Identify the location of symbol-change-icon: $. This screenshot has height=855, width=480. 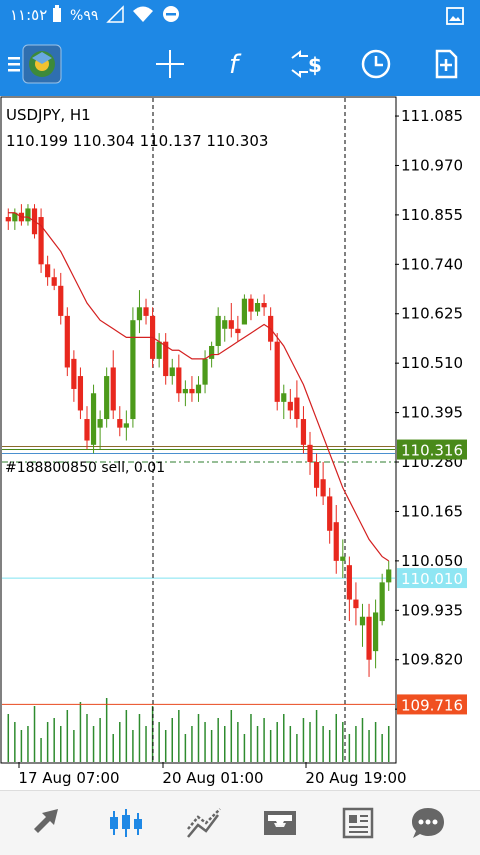
(308, 64).